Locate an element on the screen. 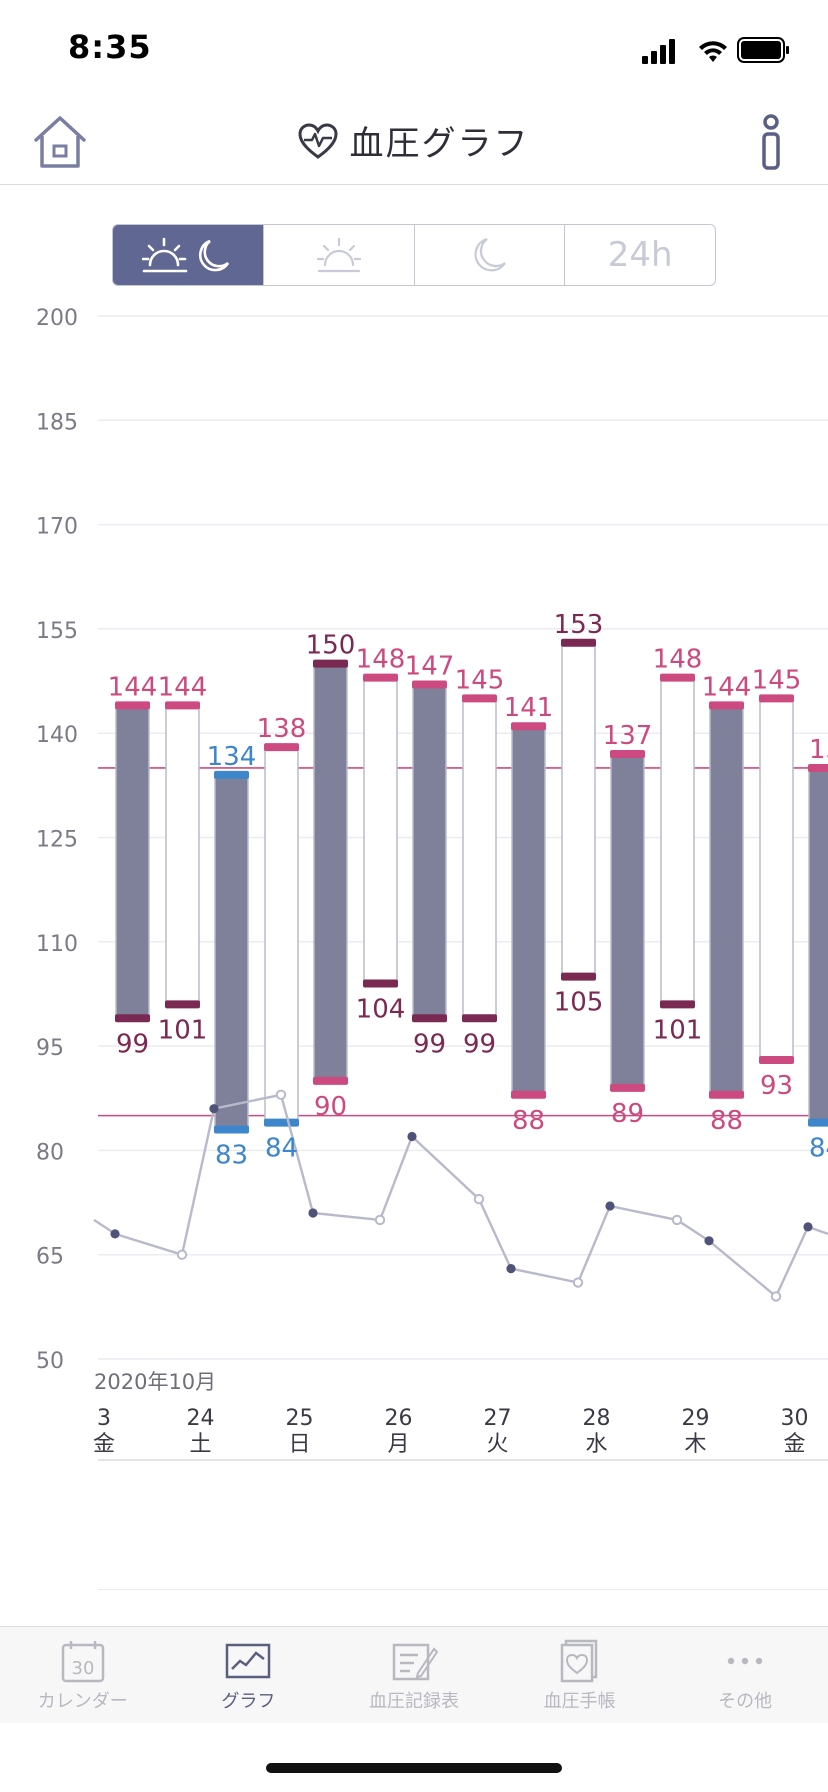 The height and width of the screenshot is (1792, 828). tab-calendar-label: カレンダー is located at coordinates (82, 1701).